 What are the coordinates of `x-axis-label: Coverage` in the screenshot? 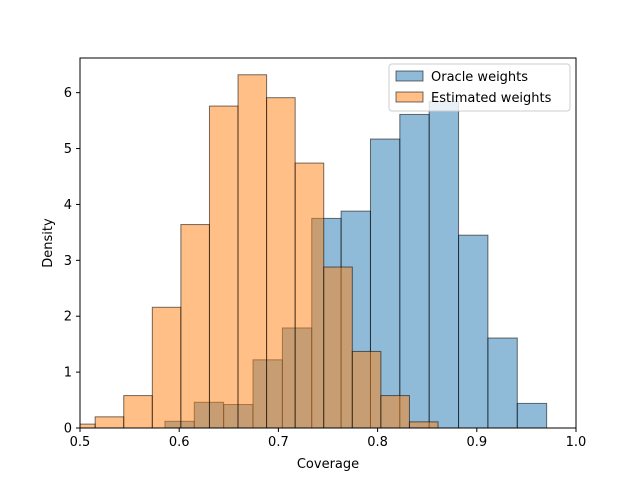 It's located at (328, 464).